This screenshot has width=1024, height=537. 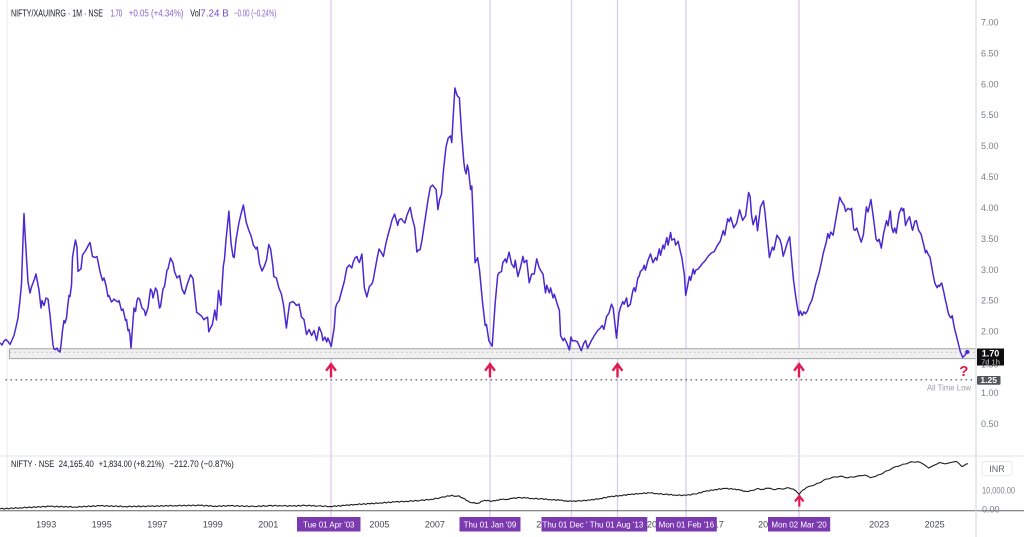 I want to click on svg-text: 1997, so click(x=157, y=525).